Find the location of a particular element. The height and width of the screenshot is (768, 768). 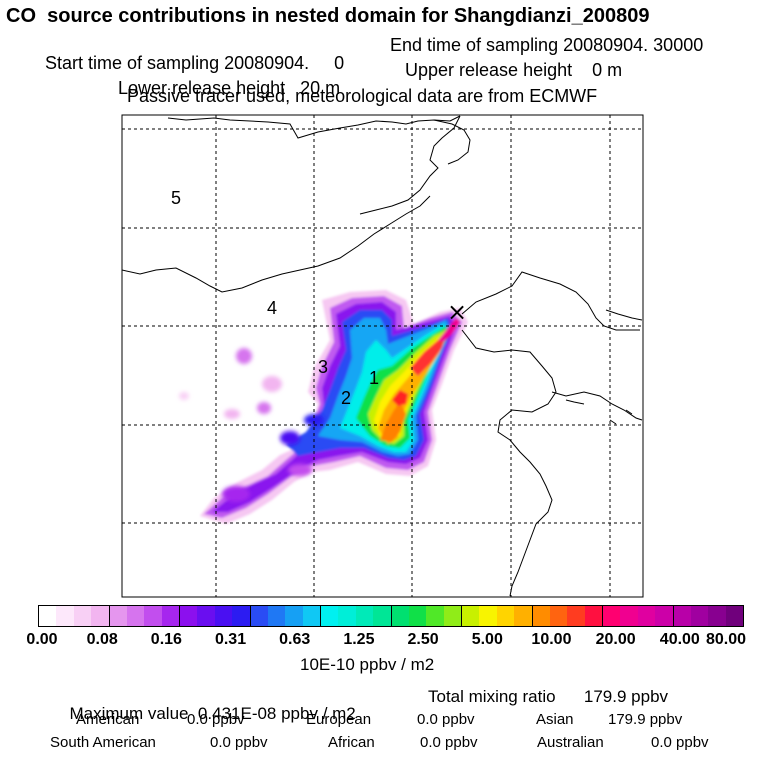

blob-w8 is located at coordinates (300, 470).